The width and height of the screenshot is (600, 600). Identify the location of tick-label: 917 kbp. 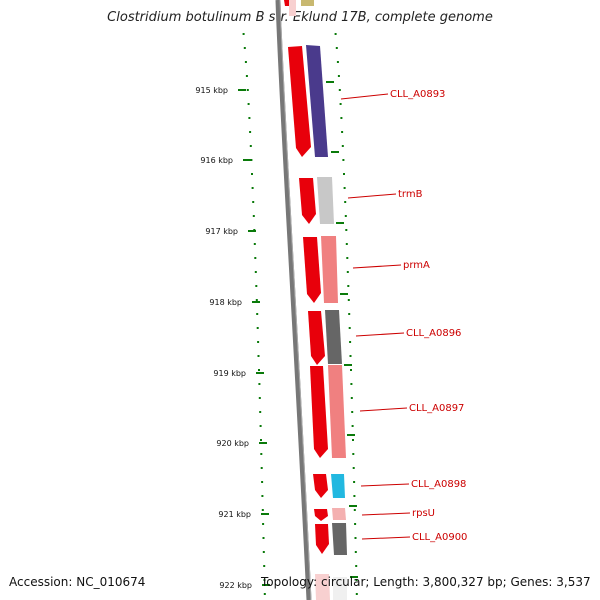
(221, 231).